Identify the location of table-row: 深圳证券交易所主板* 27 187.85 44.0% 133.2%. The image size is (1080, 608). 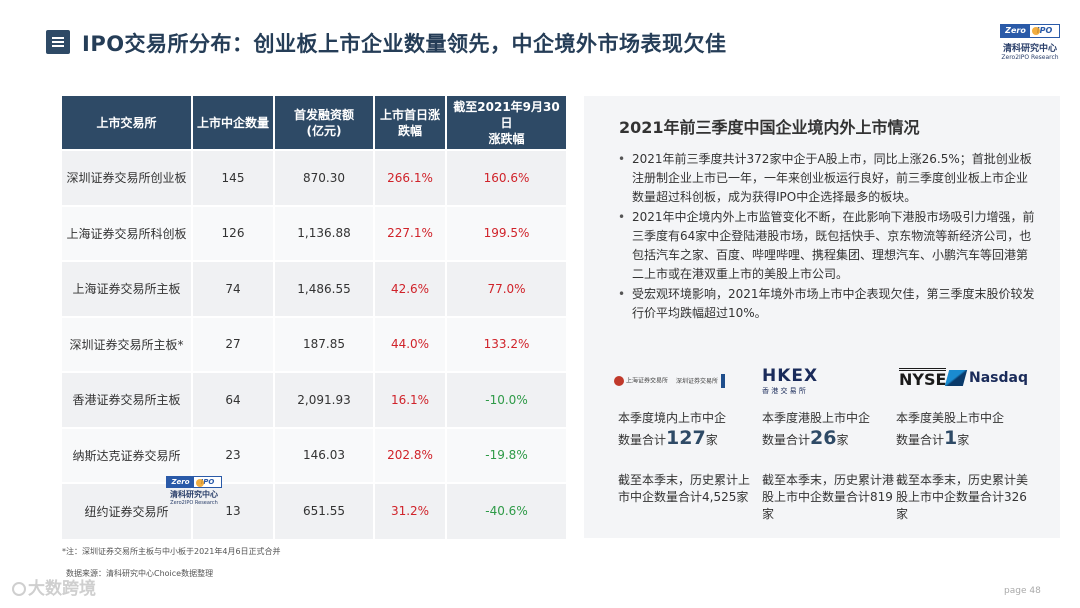
(314, 343).